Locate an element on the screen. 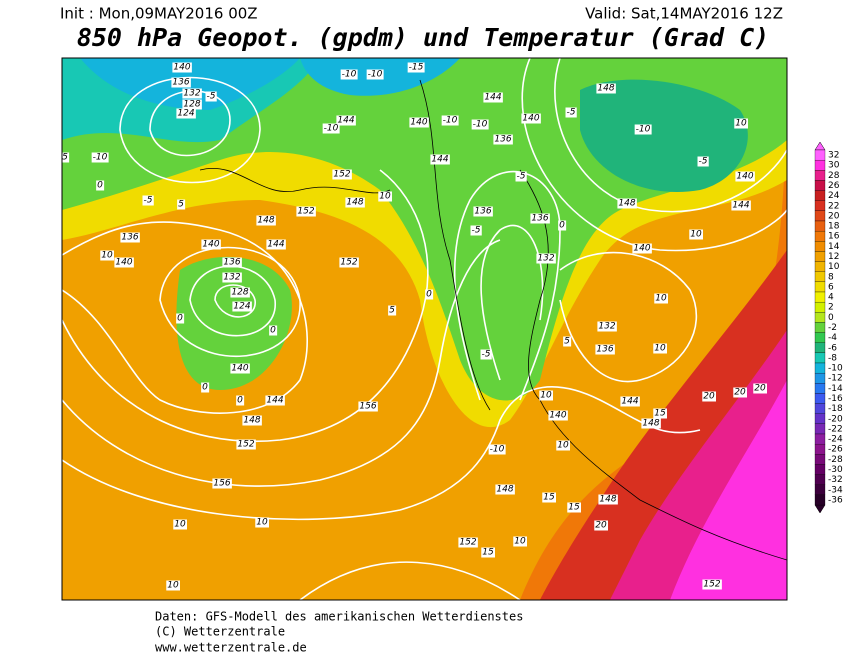 This screenshot has width=850, height=661. init-time: Init : Mon,09MAY2016 00Z is located at coordinates (159, 14).